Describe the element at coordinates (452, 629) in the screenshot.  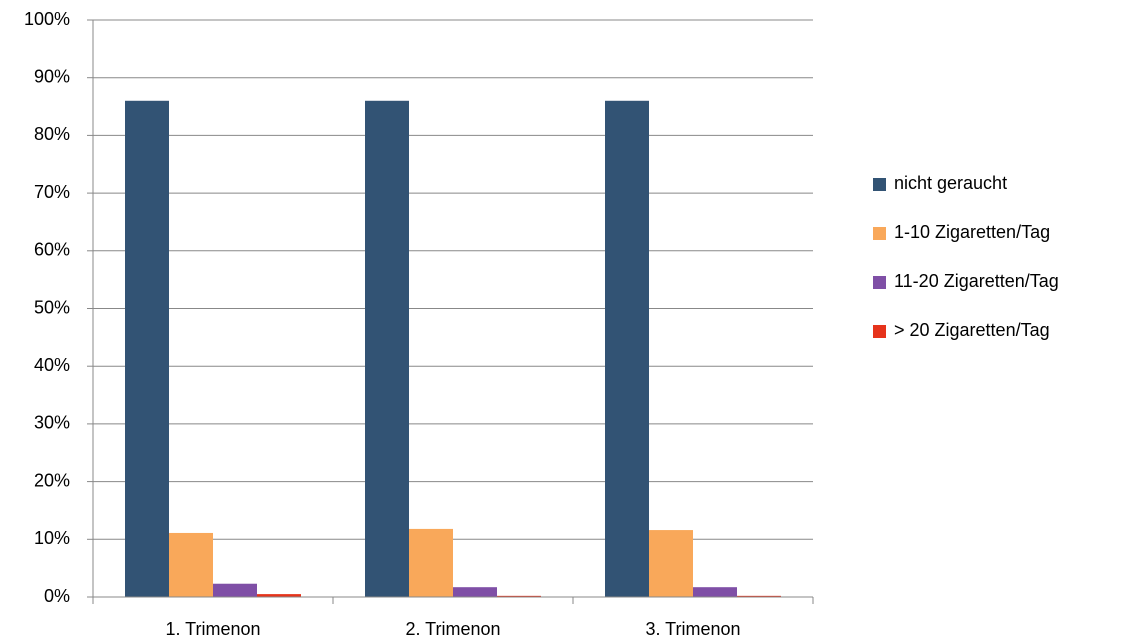
I see `x-tick-label: 2. Trimenon` at that location.